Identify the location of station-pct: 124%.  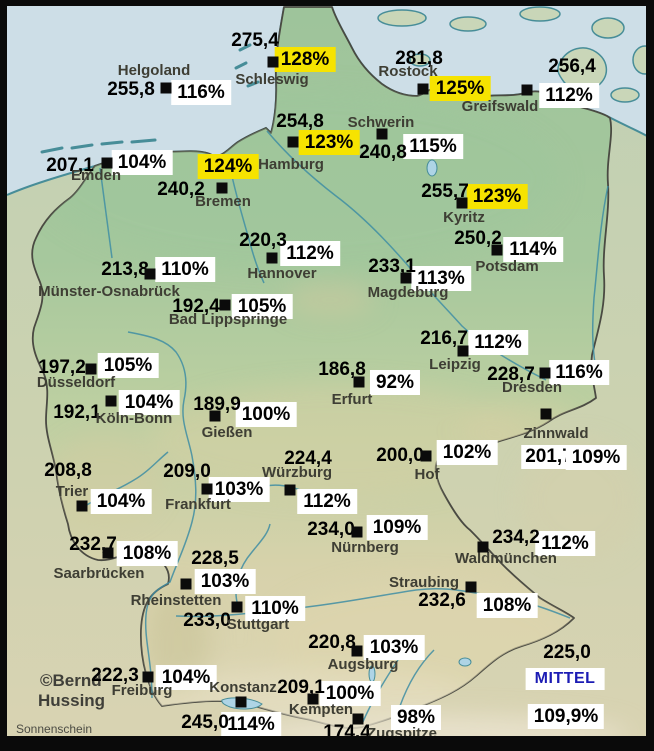
(228, 166).